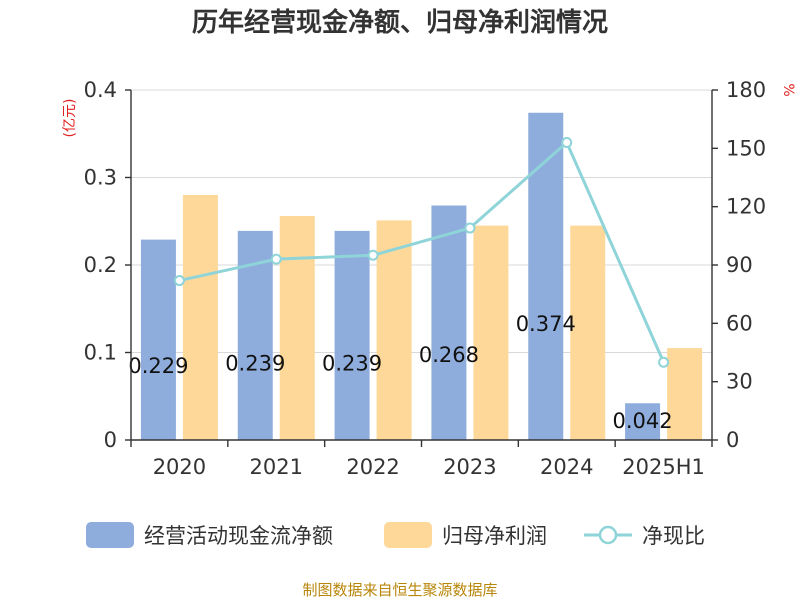 This screenshot has width=800, height=600. What do you see at coordinates (673, 536) in the screenshot?
I see `legend-label: 净现比` at bounding box center [673, 536].